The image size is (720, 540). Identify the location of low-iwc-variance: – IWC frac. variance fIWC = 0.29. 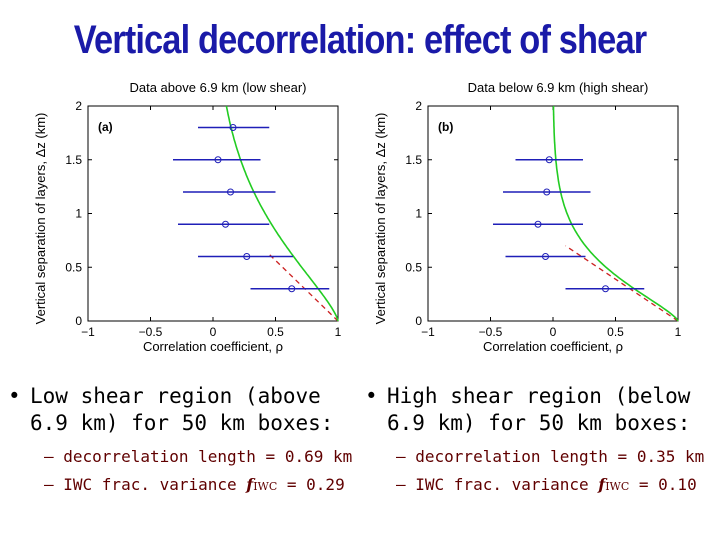
(198, 486).